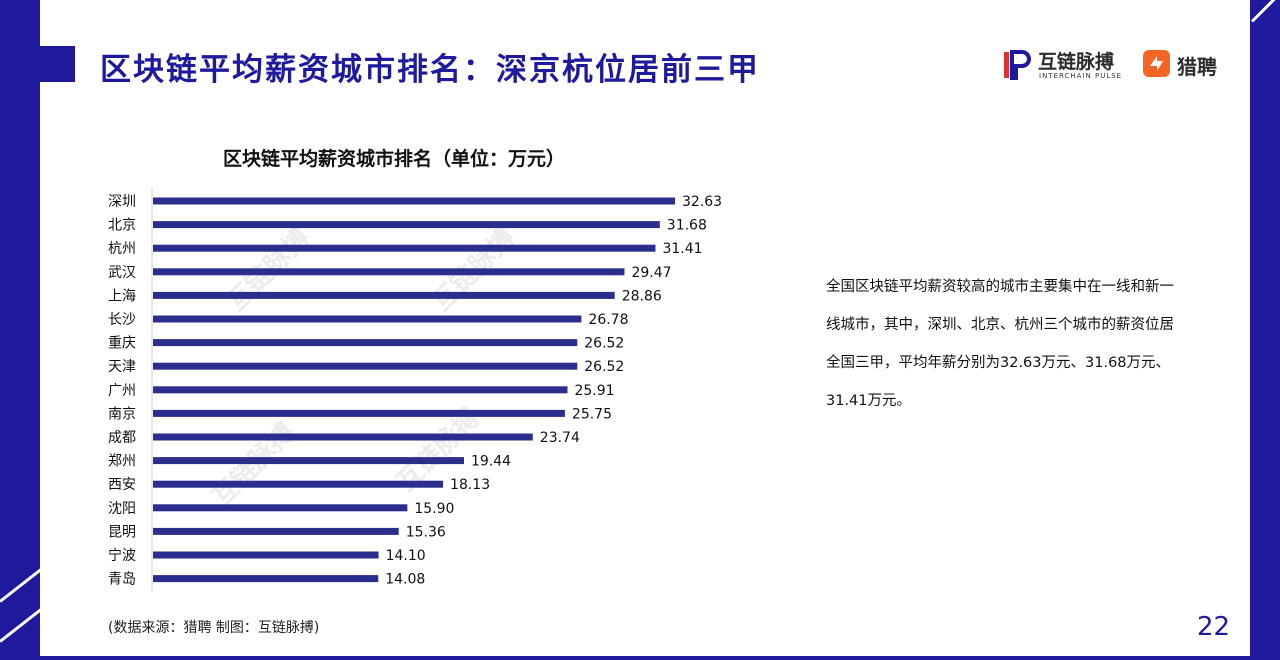 The height and width of the screenshot is (660, 1280). I want to click on category-label: 南京, so click(122, 414).